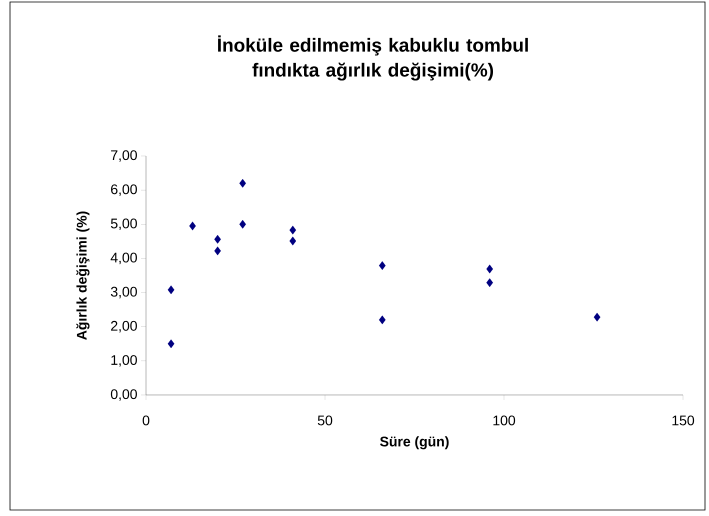 The height and width of the screenshot is (516, 709). Describe the element at coordinates (123, 224) in the screenshot. I see `y-tick-label: 5,00` at that location.